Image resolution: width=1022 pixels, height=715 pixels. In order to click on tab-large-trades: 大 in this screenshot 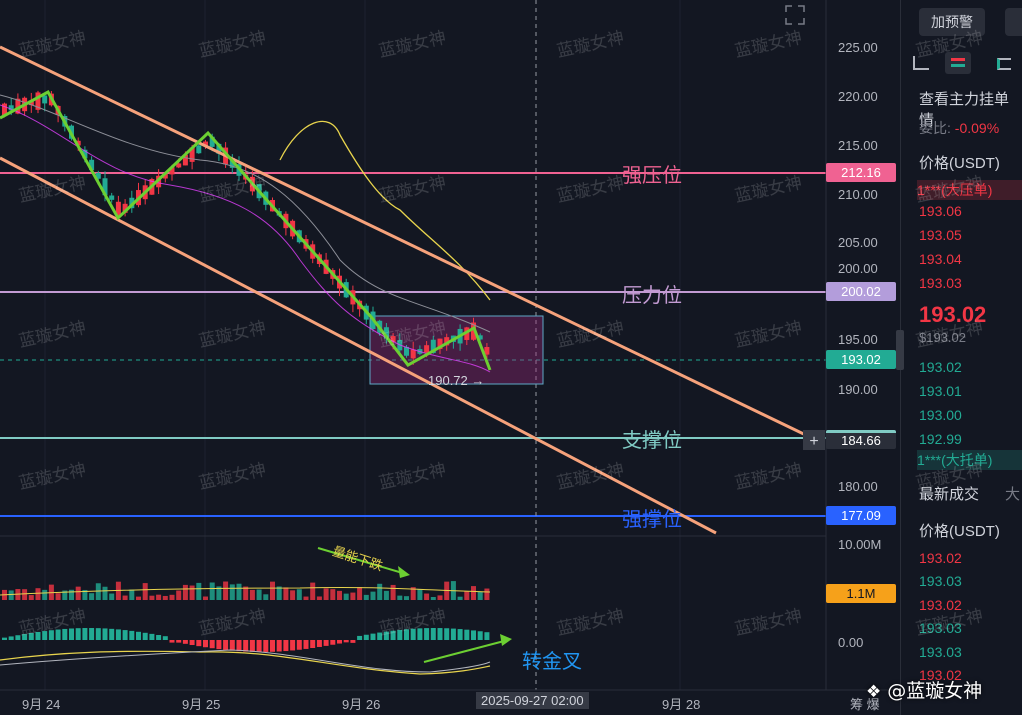, I will do `click(1013, 494)`.